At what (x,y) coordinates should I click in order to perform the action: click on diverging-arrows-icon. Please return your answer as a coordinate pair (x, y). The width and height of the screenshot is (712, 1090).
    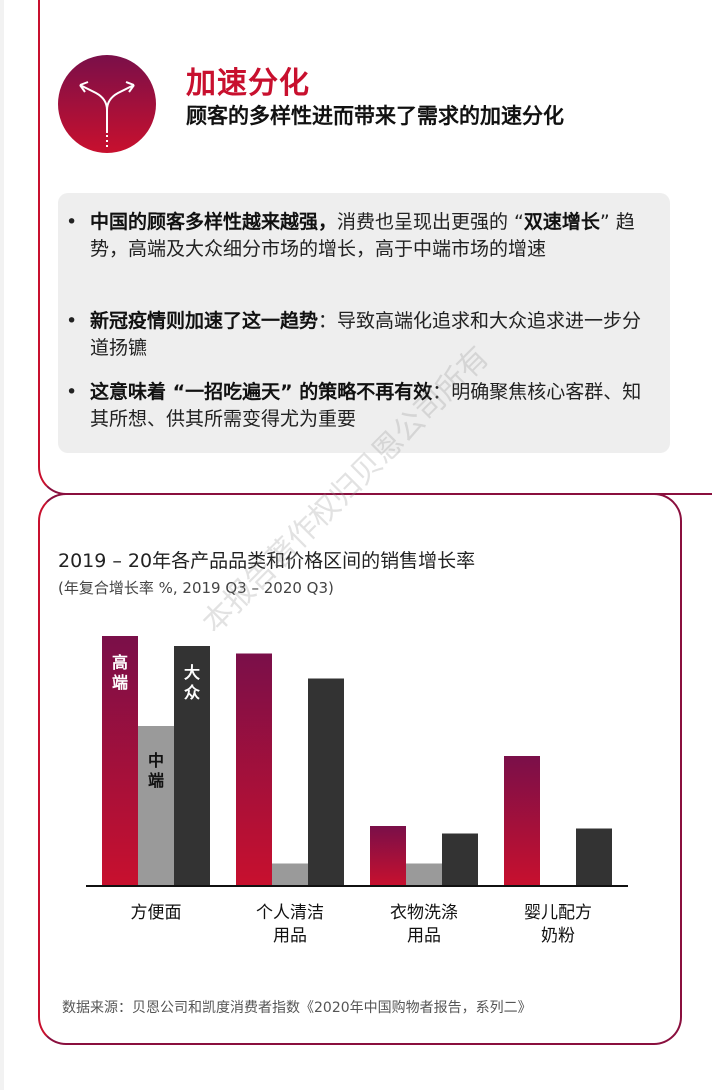
    Looking at the image, I should click on (107, 104).